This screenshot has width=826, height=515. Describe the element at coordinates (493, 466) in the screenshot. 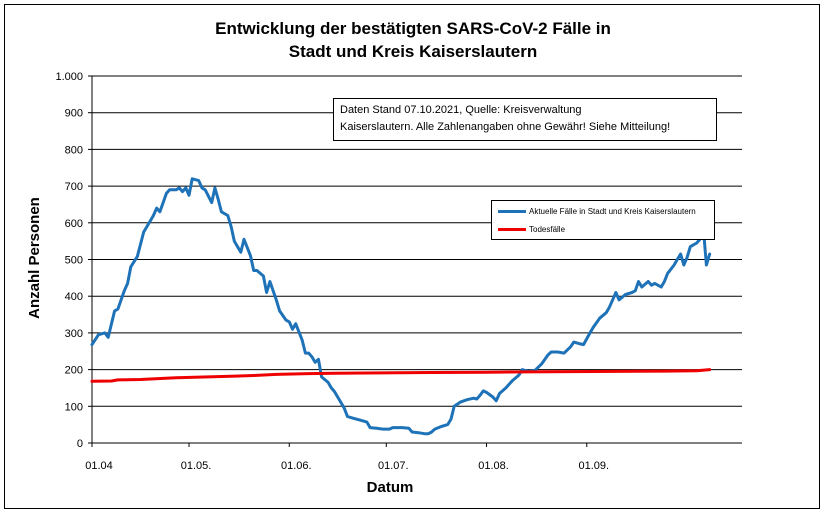

I see `x-tick-label: 01.08.` at that location.